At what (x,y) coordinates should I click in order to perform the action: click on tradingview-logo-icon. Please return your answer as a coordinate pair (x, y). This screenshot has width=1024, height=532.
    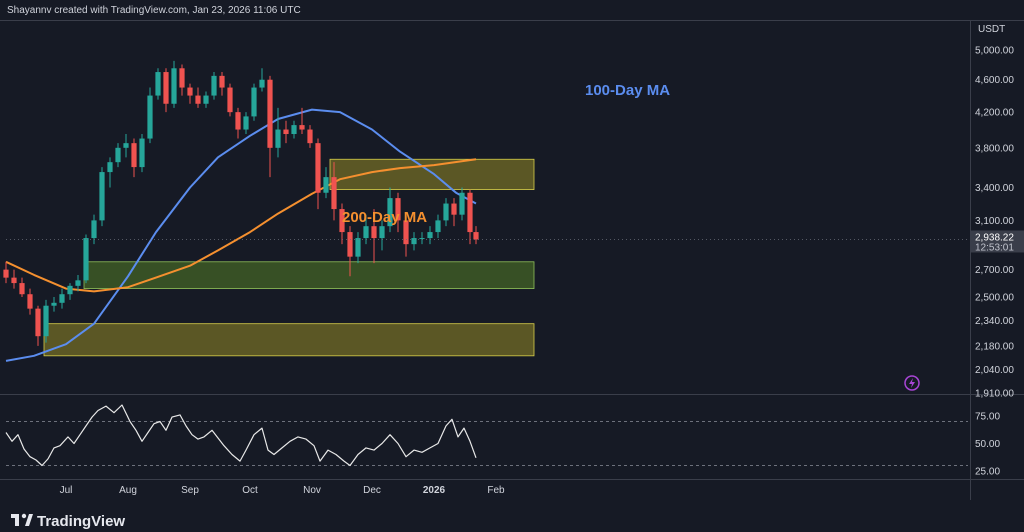
    Looking at the image, I should click on (22, 519).